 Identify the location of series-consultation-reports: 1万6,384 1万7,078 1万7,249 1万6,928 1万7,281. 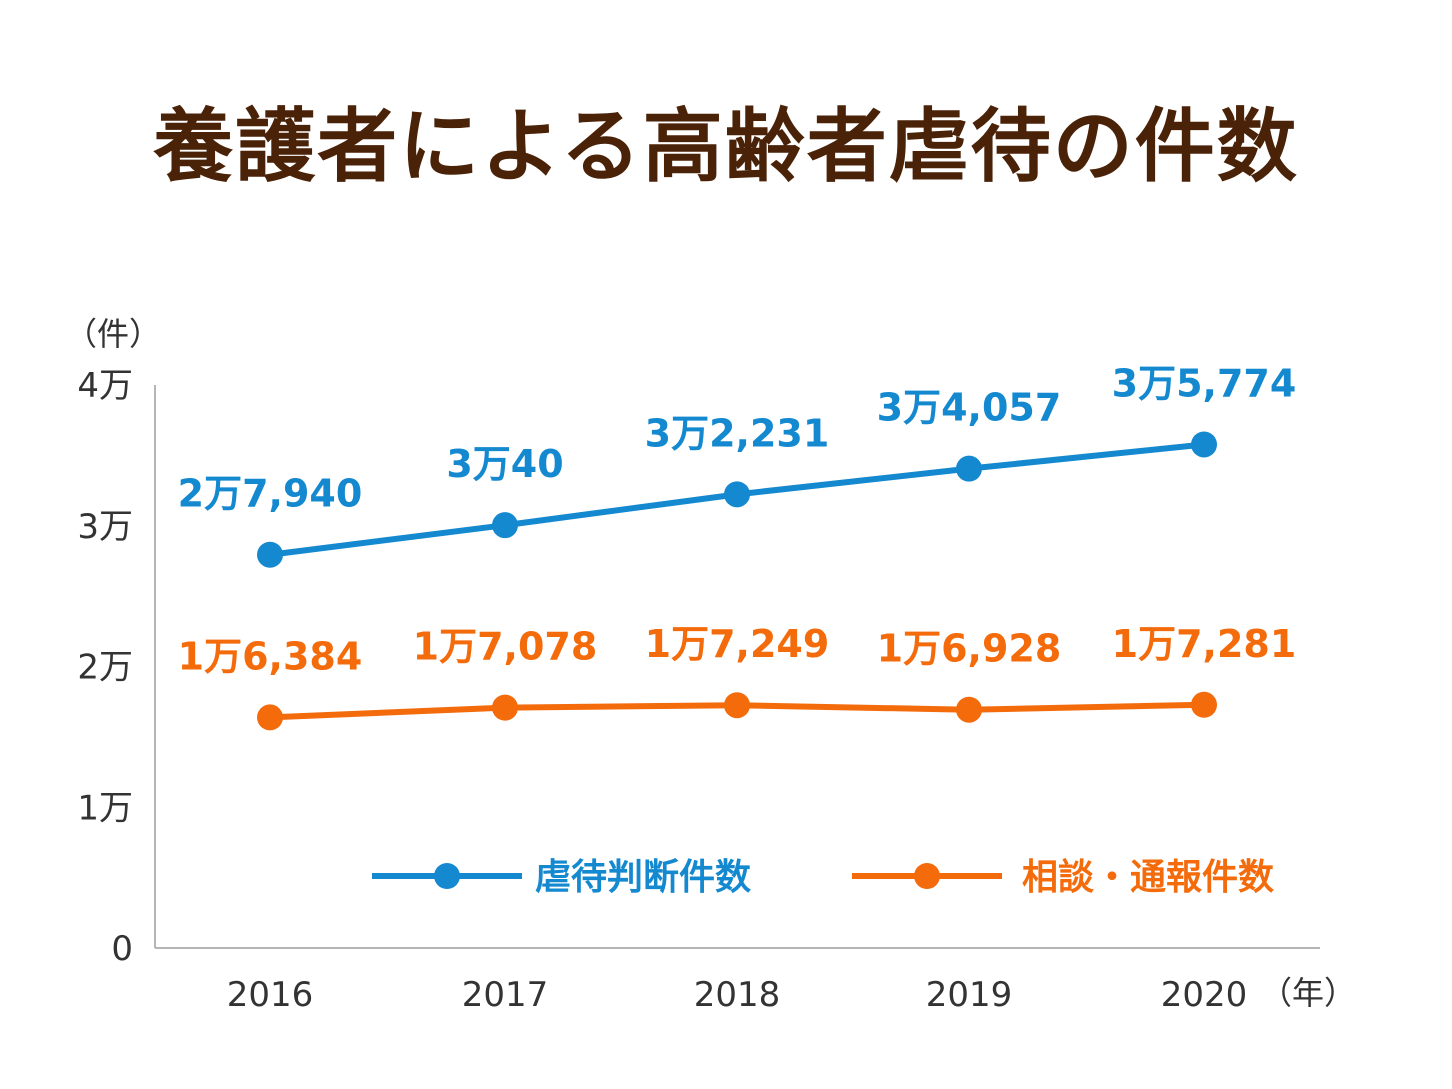
(737, 676).